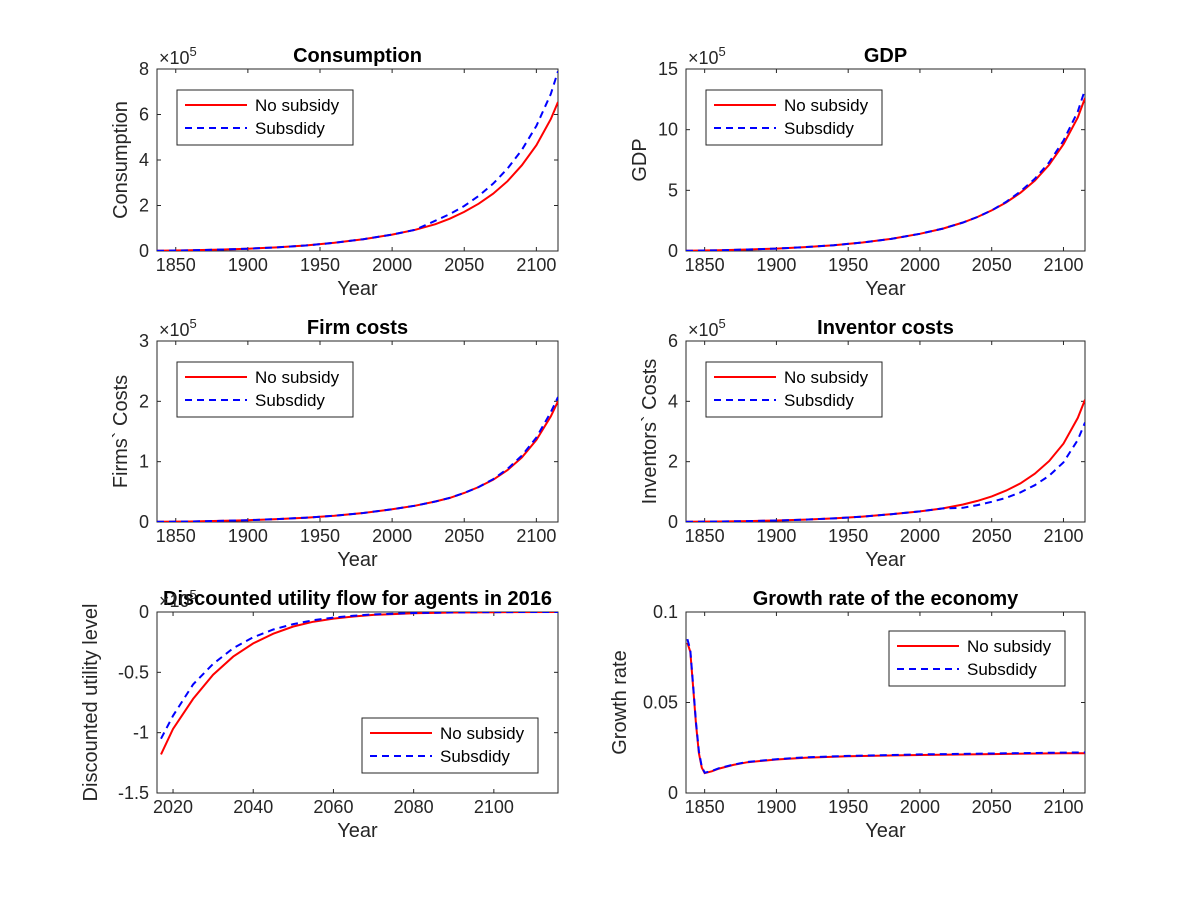  Describe the element at coordinates (253, 807) in the screenshot. I see `x-tick-label: 2040` at that location.